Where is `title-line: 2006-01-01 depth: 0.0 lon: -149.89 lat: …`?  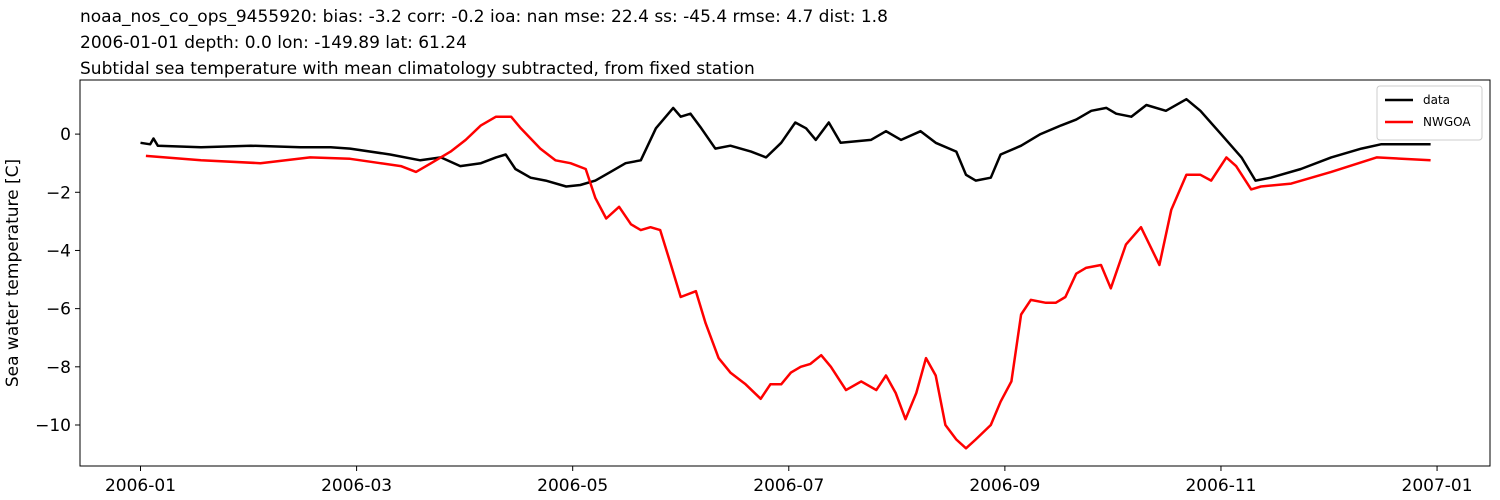
title-line: 2006-01-01 depth: 0.0 lon: -149.89 lat: … is located at coordinates (273, 43).